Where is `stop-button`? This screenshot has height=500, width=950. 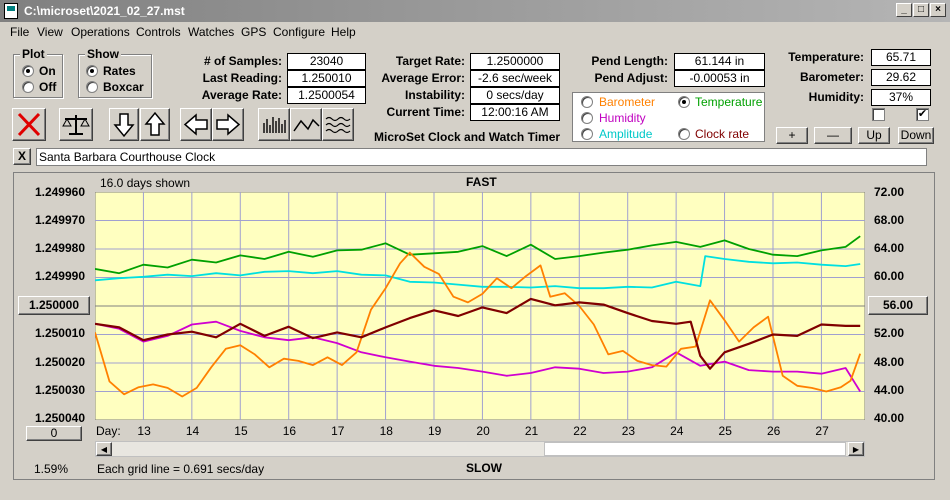 stop-button is located at coordinates (29, 124).